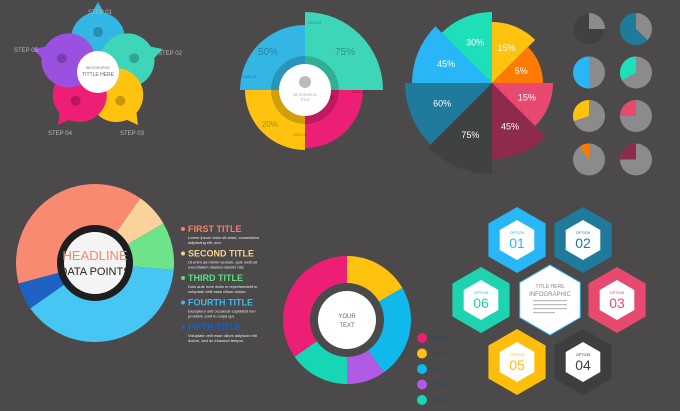 The image size is (680, 411). What do you see at coordinates (441, 370) in the screenshot?
I see `legend-label: TITLE 03` at bounding box center [441, 370].